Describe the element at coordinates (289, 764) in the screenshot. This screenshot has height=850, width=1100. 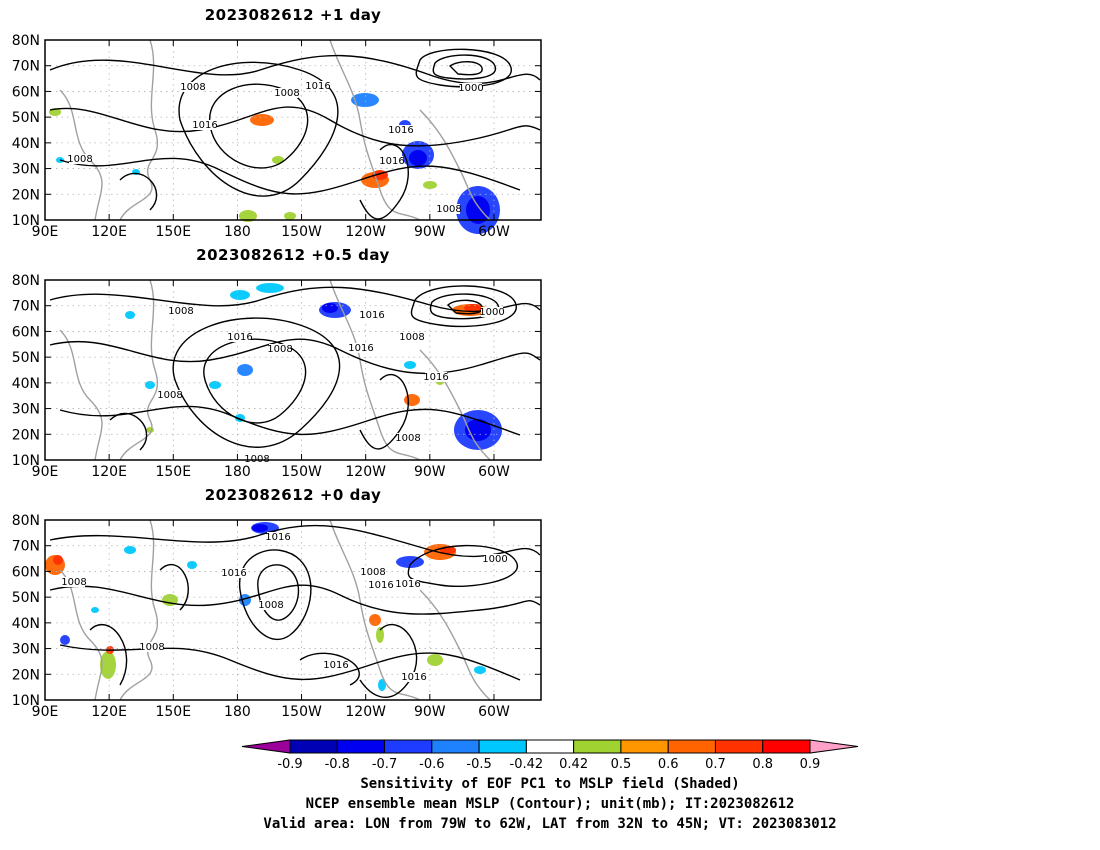
I see `colorbar-tick-label: -0.9` at that location.